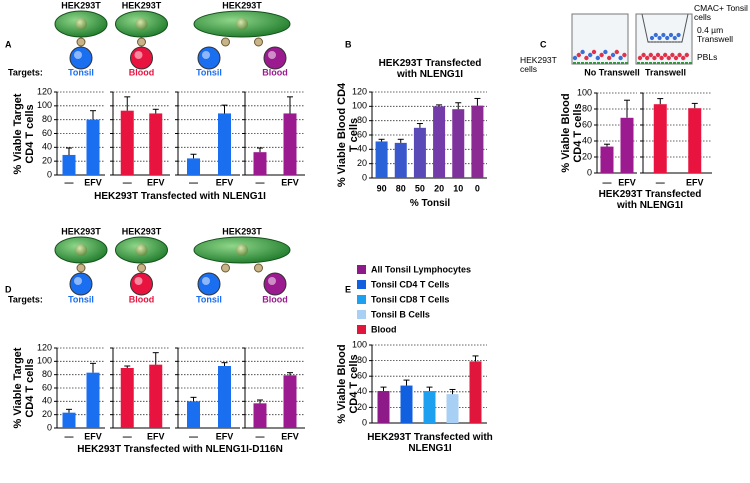 The width and height of the screenshot is (750, 483). What do you see at coordinates (24, 133) in the screenshot?
I see `y-axis-label: % Viable Target CD4 T cells` at bounding box center [24, 133].